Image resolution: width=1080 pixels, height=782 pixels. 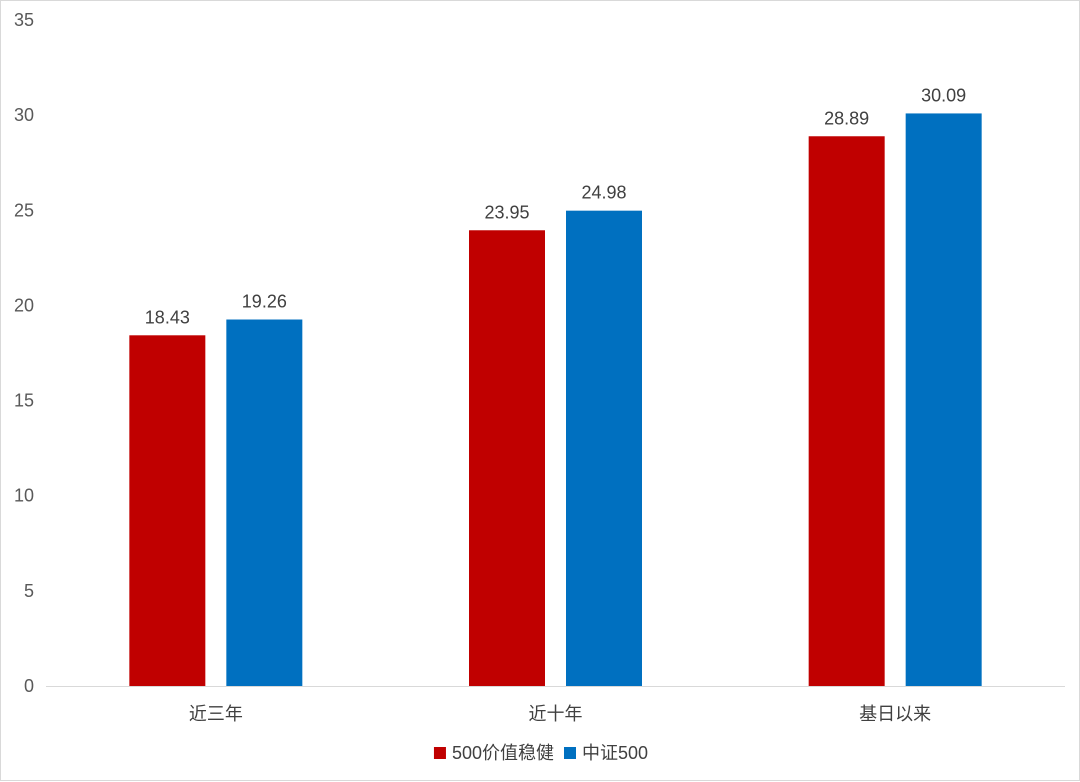 I want to click on x-axis: 近三年 近十年 基日以来, so click(x=555, y=705).